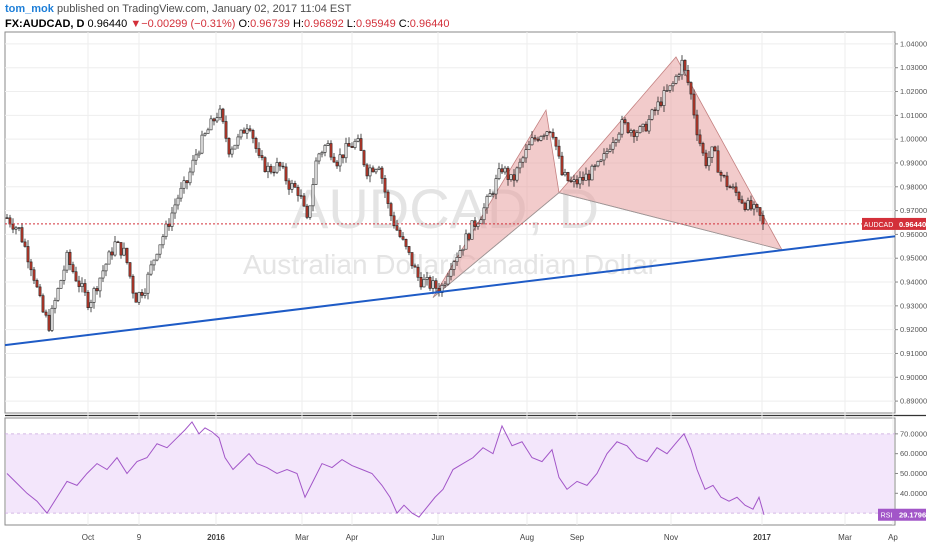  What do you see at coordinates (913, 139) in the screenshot?
I see `y-tick-label: 1.00000` at bounding box center [913, 139].